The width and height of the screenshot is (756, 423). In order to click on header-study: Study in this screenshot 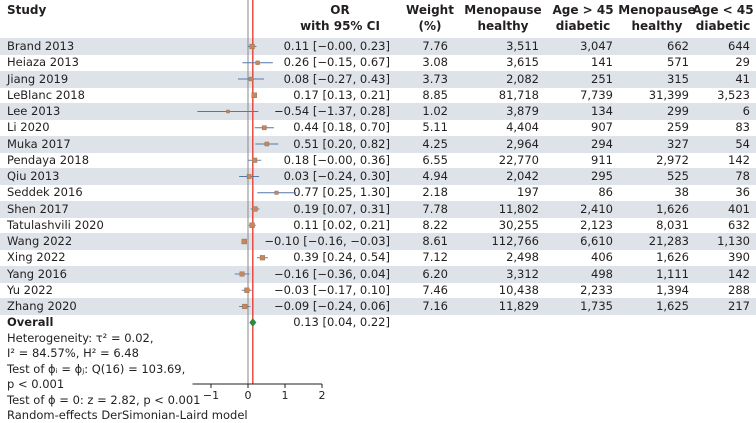, I will do `click(27, 10)`.